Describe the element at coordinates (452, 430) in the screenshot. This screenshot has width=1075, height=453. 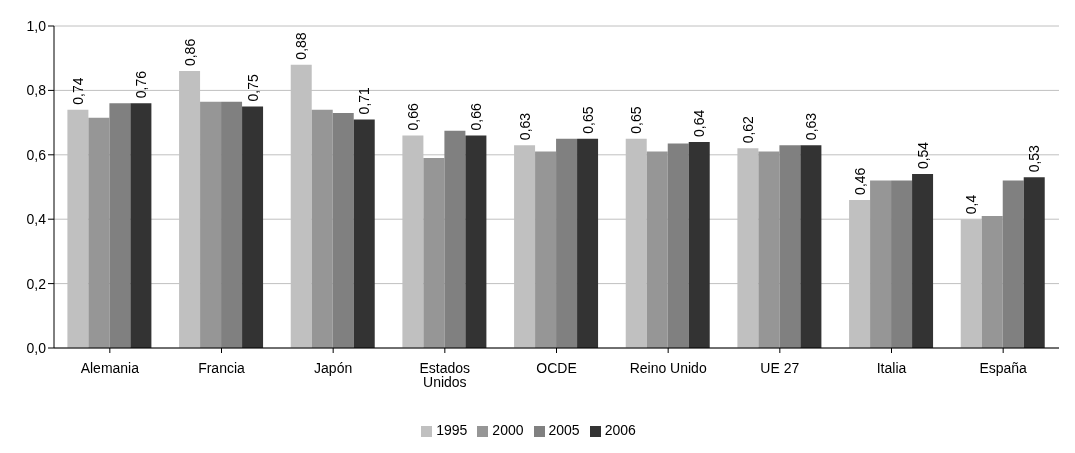
I see `legend-label: 1995` at that location.